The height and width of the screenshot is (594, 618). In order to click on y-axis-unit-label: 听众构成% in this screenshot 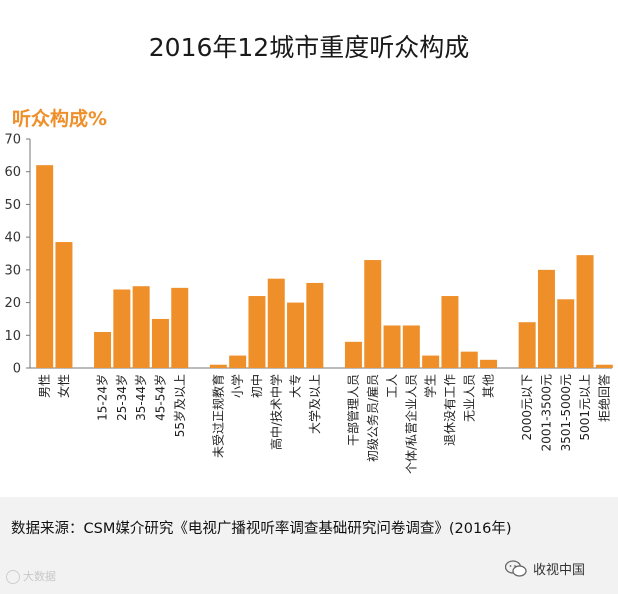, I will do `click(60, 119)`.